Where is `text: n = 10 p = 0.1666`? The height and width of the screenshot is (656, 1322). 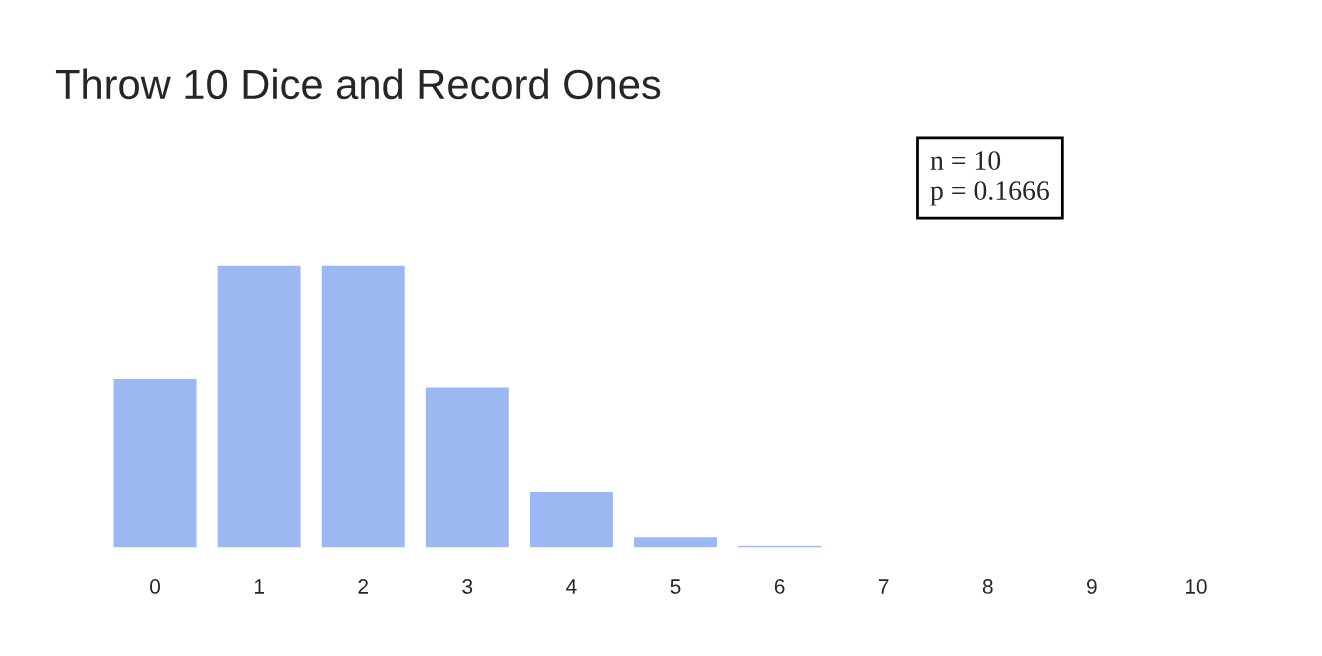
text: n = 10 p = 0.1666 is located at coordinates (989, 178).